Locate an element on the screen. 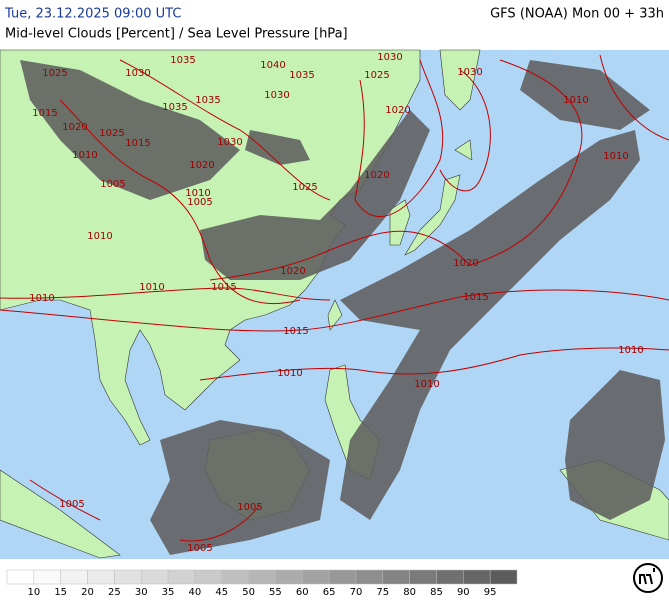 The image size is (669, 600). legend-label: 70 is located at coordinates (356, 592).